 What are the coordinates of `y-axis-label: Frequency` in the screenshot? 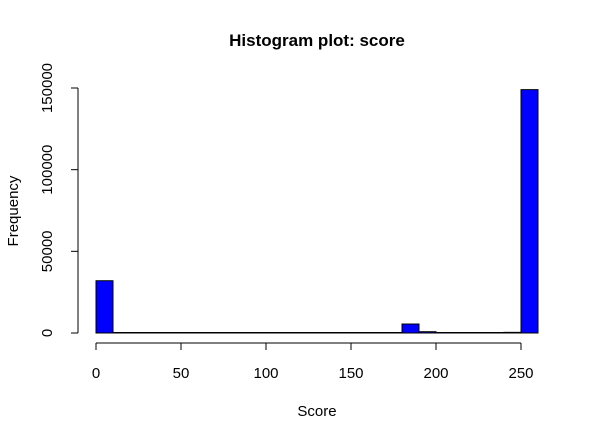 It's located at (13, 210).